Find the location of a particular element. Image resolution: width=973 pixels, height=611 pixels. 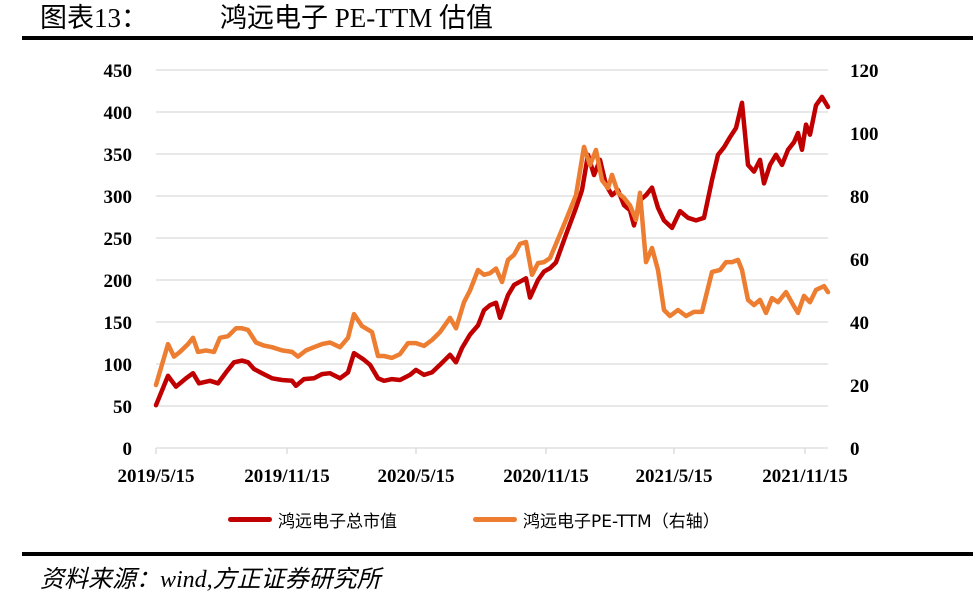

legend-label-pe-ttm: 鸿远电子PE-TTM（右轴） is located at coordinates (621, 521).